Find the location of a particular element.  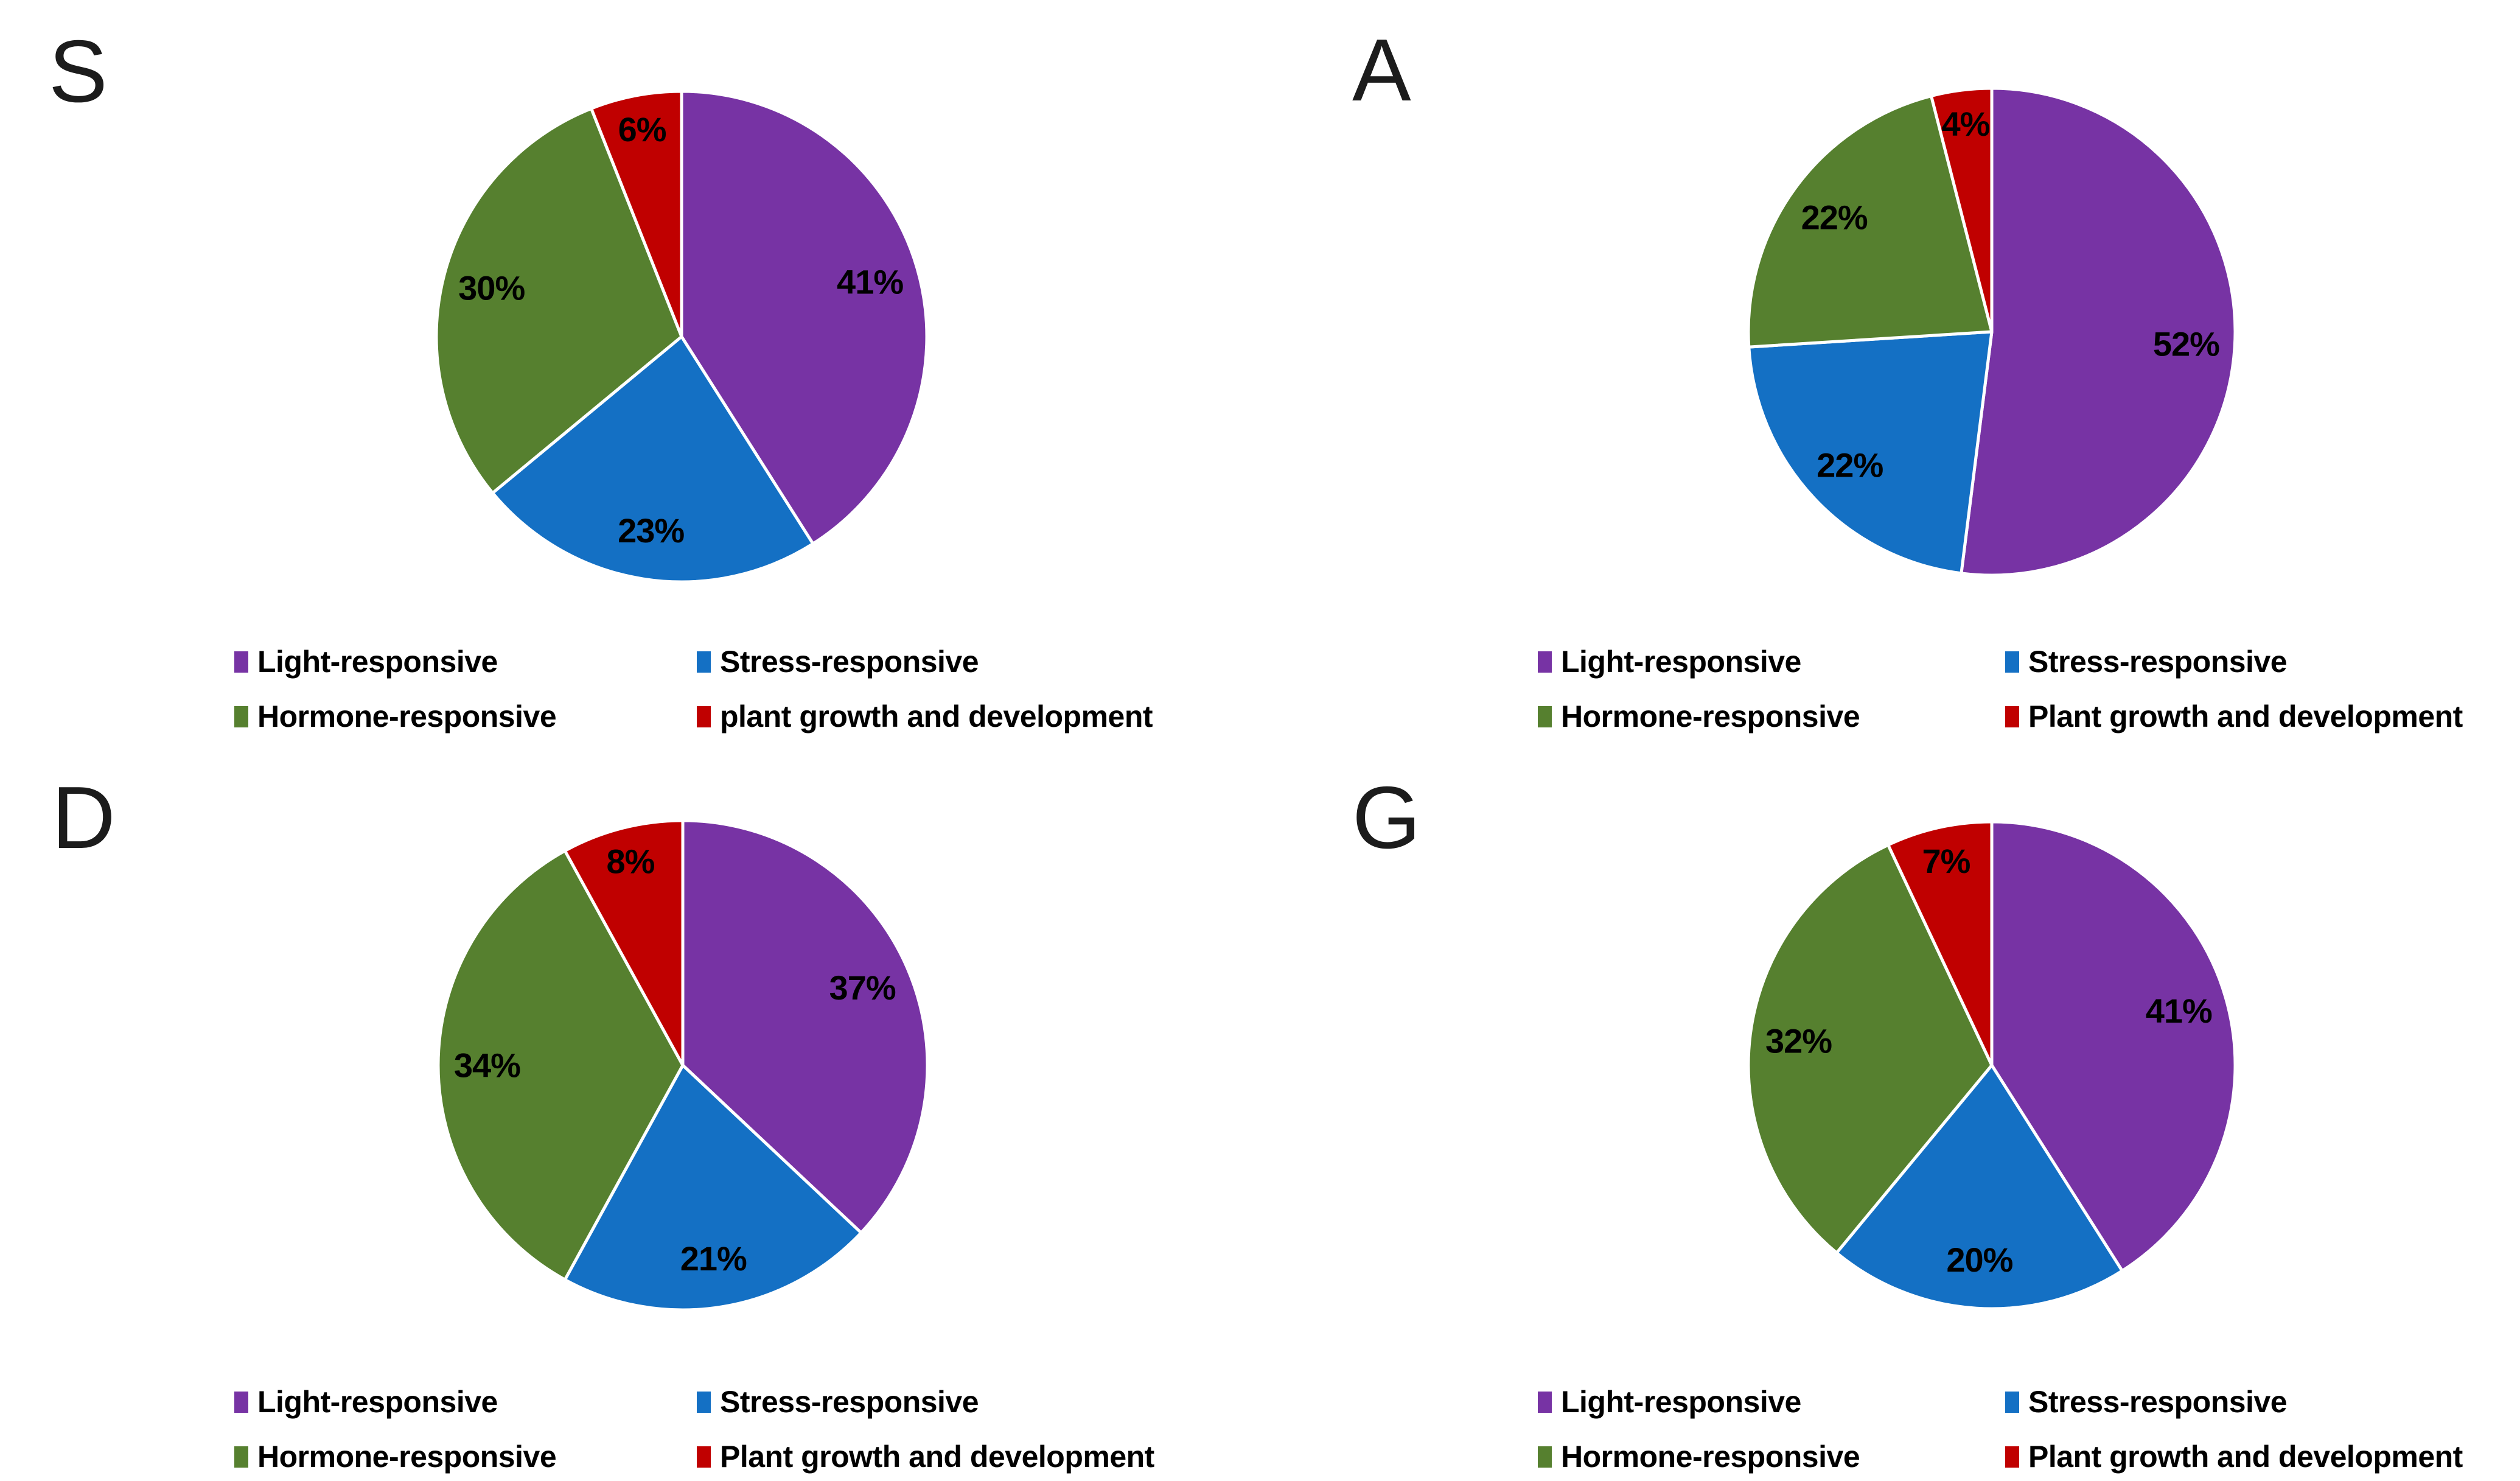

panel-letter-A: A is located at coordinates (1381, 70).